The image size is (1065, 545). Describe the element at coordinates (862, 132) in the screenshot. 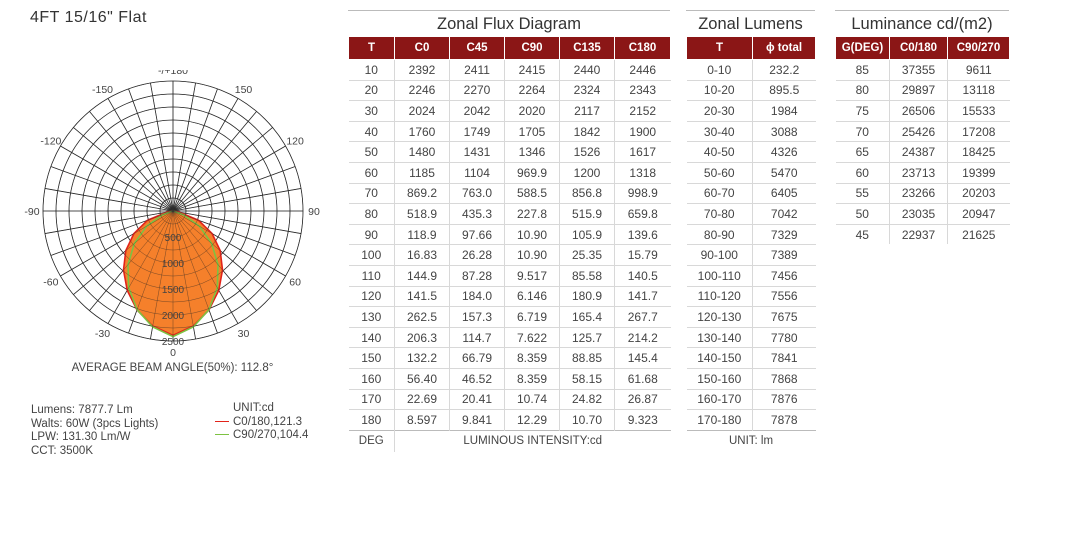

I see `luminance-cell: 70` at that location.